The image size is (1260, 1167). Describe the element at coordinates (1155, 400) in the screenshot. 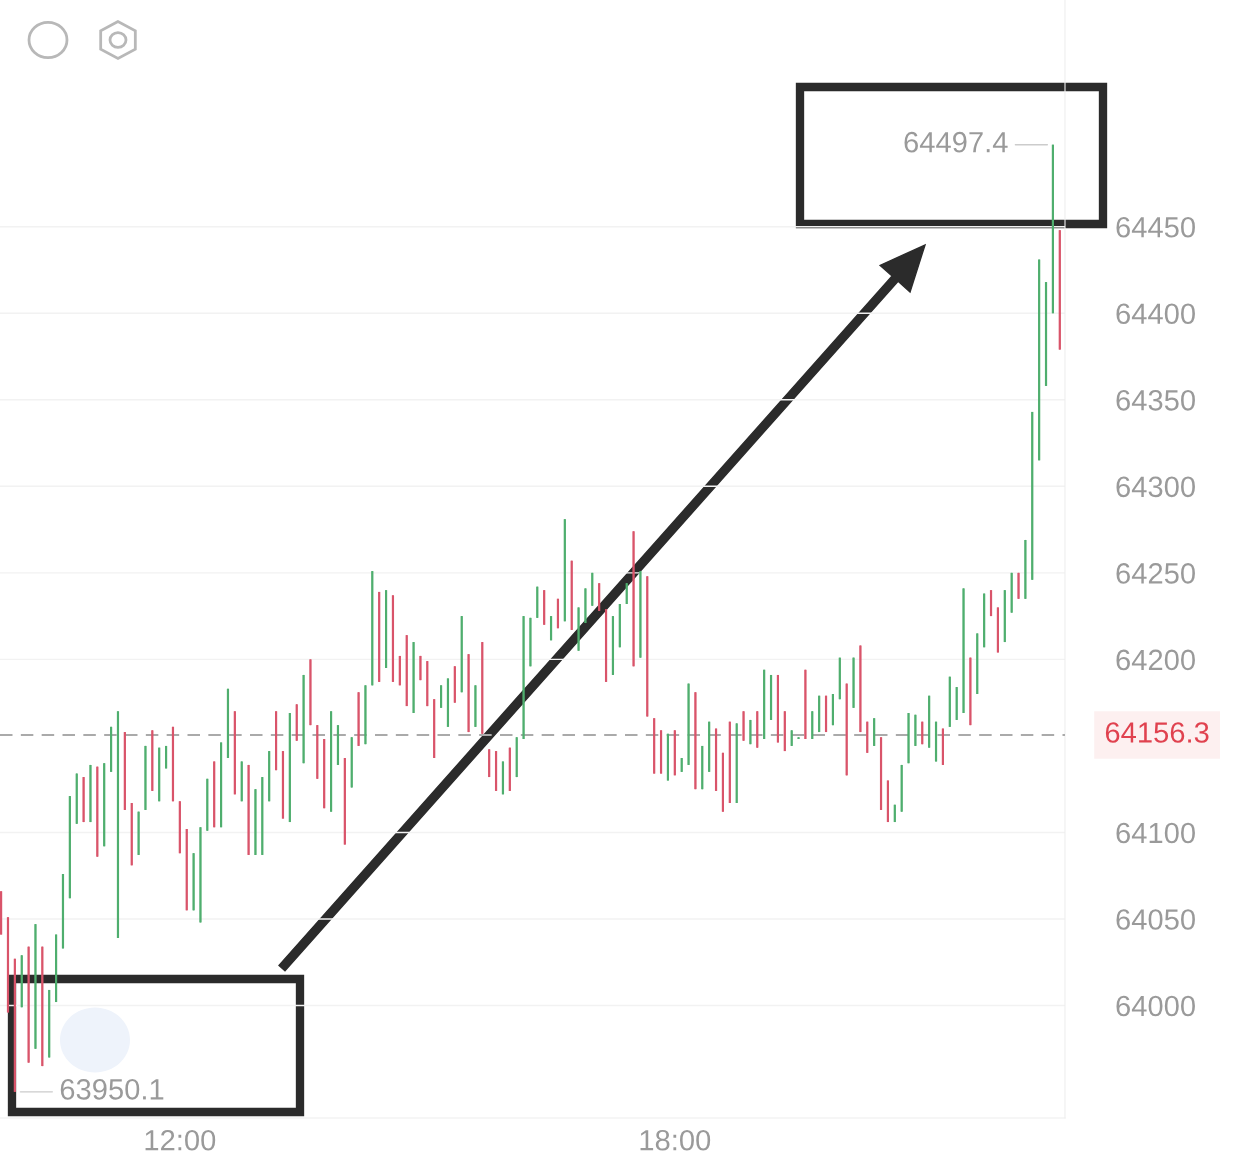

I see `y-tick-label: 64350` at that location.